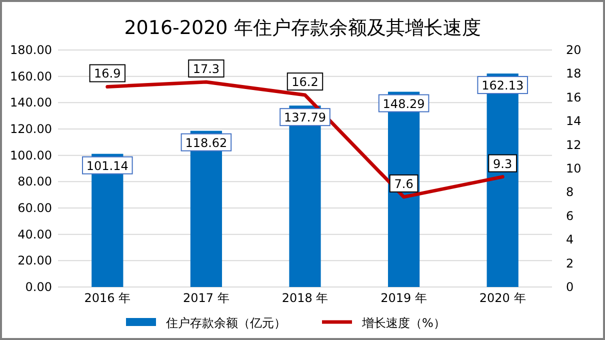 The image size is (605, 340). Describe the element at coordinates (570, 239) in the screenshot. I see `y2-tick-label: 4` at that location.